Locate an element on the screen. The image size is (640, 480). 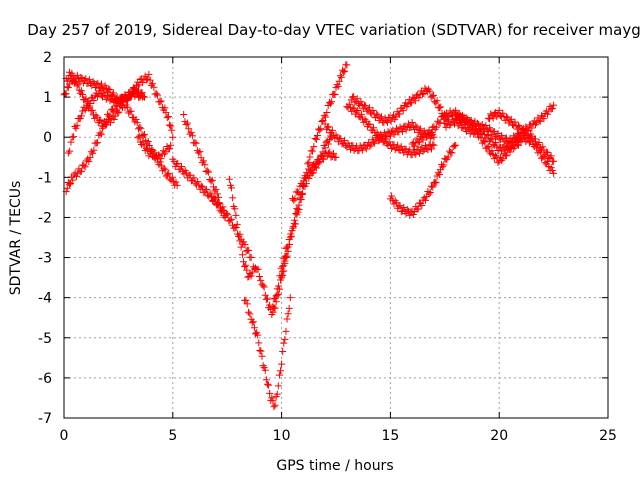
y-tick-label: -4 is located at coordinates (45, 299).